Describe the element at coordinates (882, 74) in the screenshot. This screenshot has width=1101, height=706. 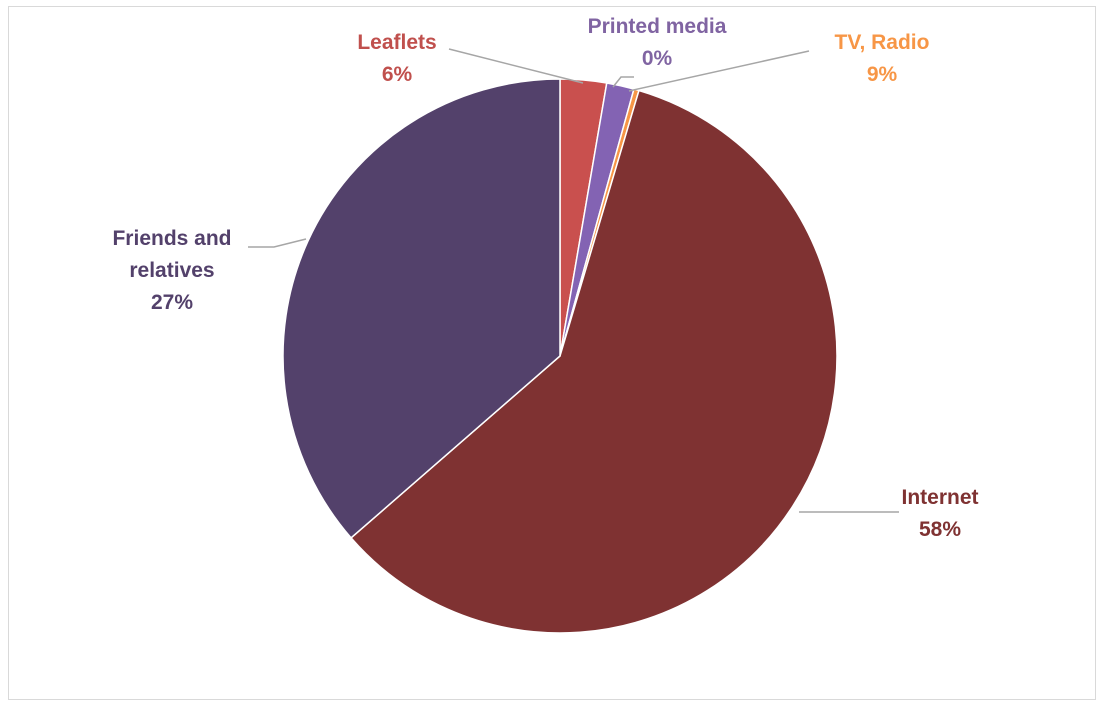
I see `data-label-percent-tv-radio: 9%` at that location.